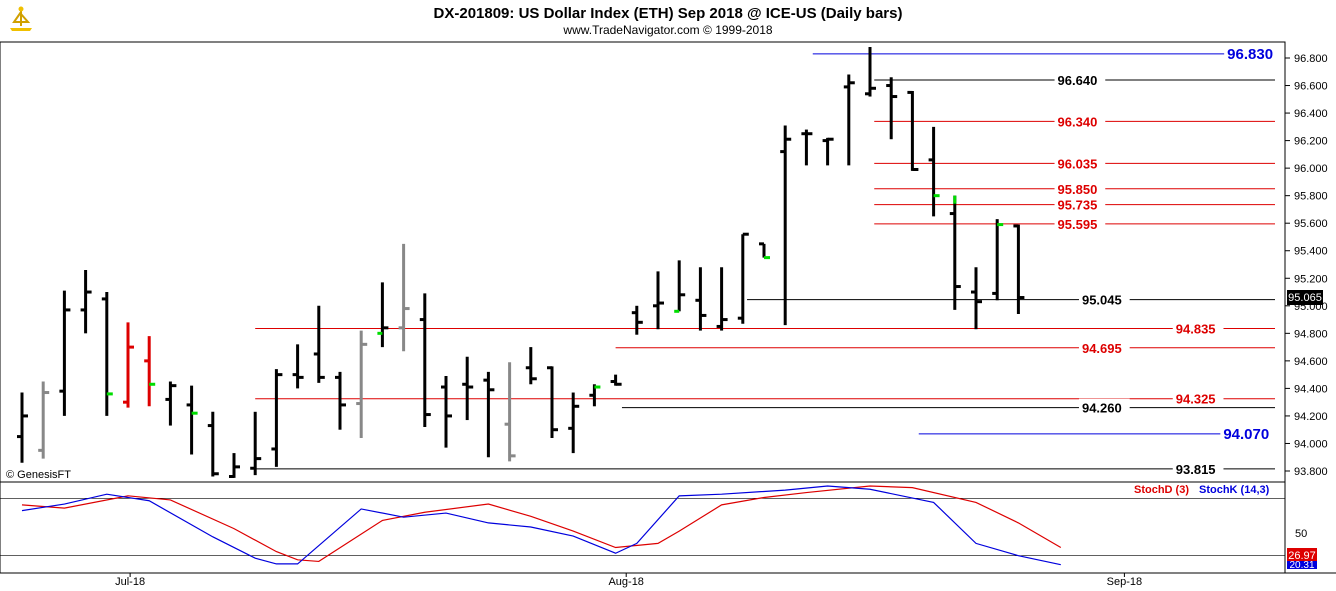  I want to click on date-tick-label: Jul-18, so click(130, 582).